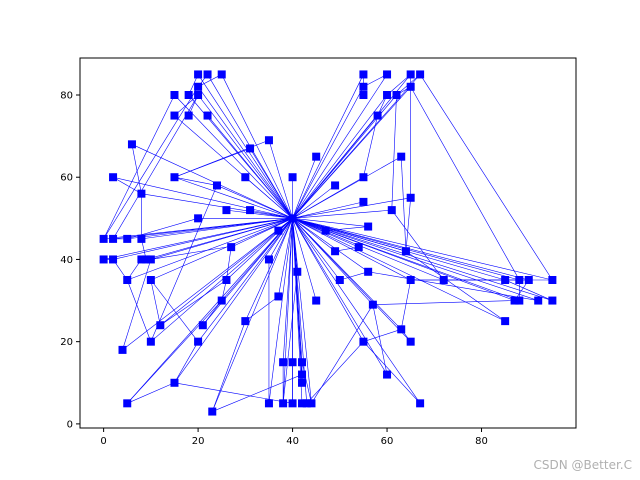 This screenshot has height=480, width=640. Describe the element at coordinates (292, 441) in the screenshot. I see `x-tick-label: 40` at that location.